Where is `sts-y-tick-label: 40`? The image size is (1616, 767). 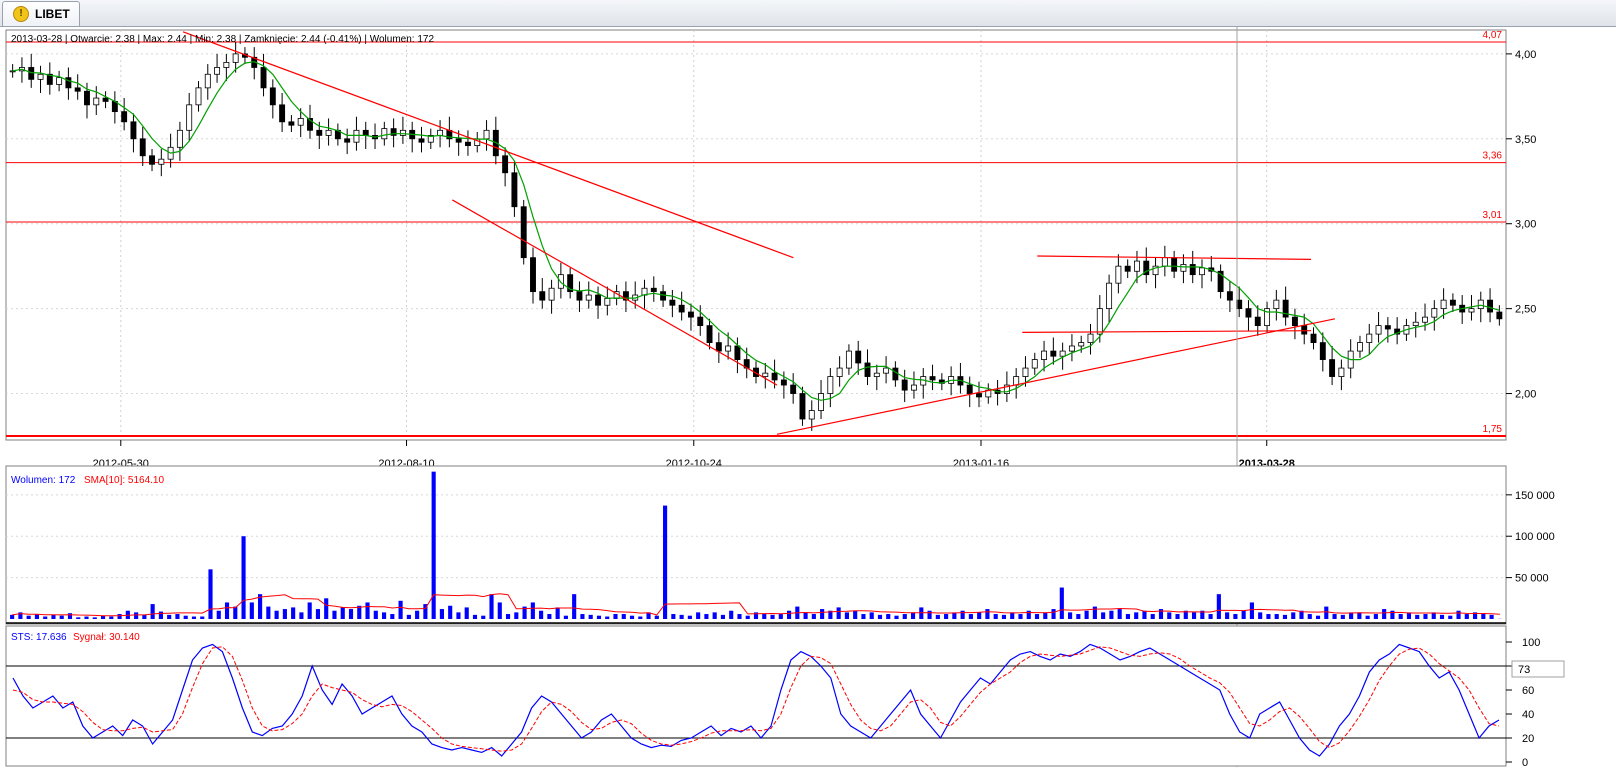 sts-y-tick-label: 40 is located at coordinates (1528, 715).